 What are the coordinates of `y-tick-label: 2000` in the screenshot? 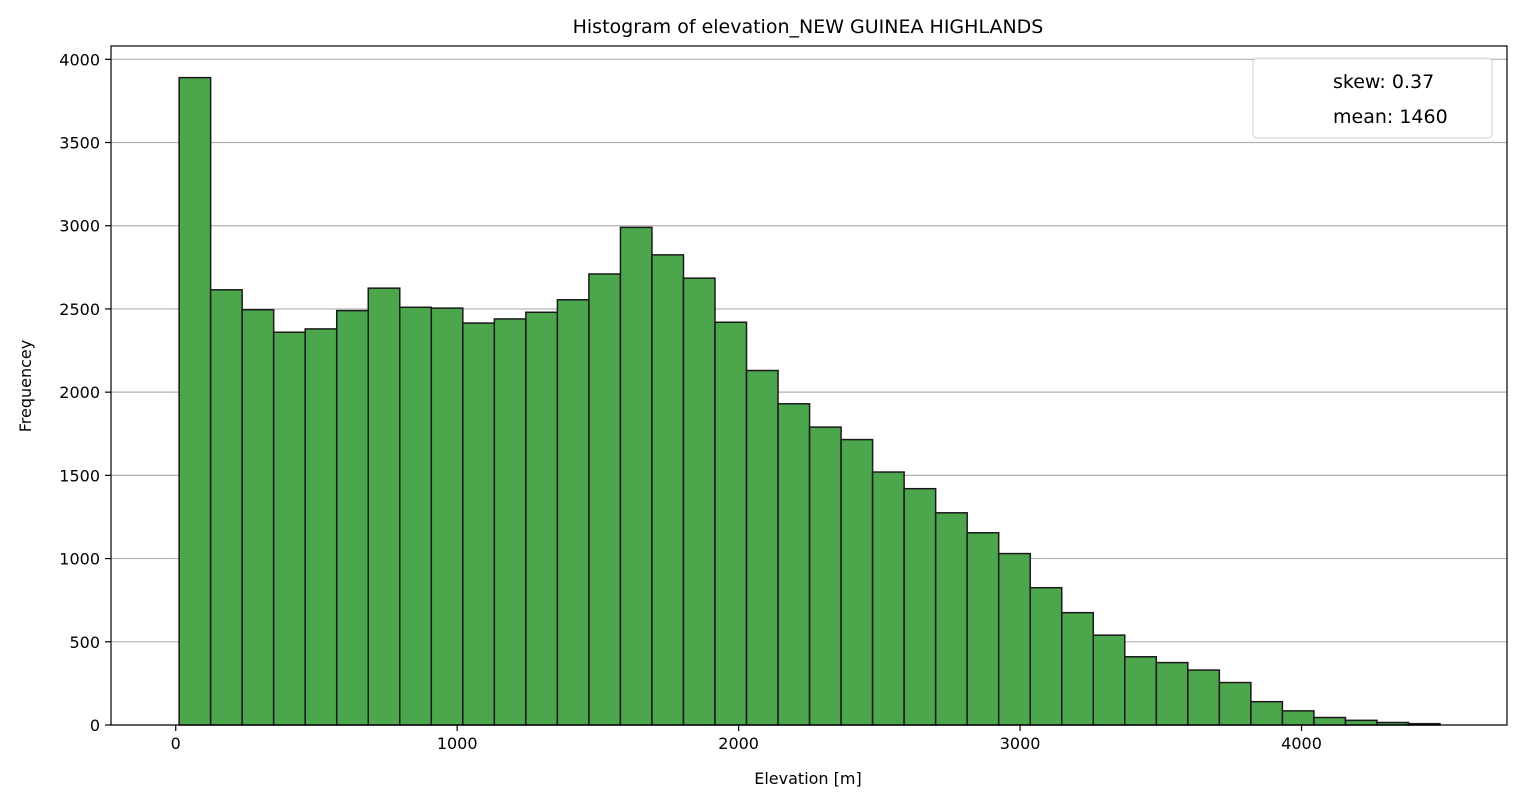 It's located at (79, 392).